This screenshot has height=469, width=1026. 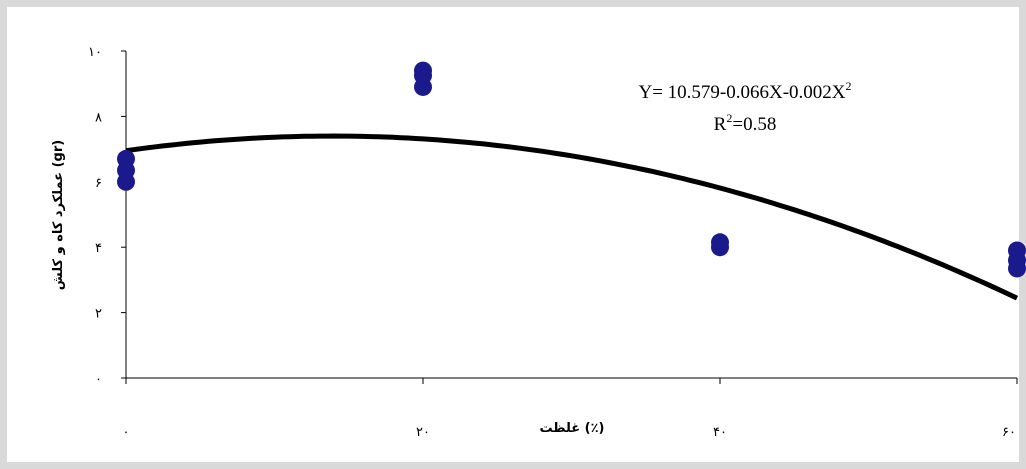 I want to click on y-tick-label: ۸, so click(x=98, y=117).